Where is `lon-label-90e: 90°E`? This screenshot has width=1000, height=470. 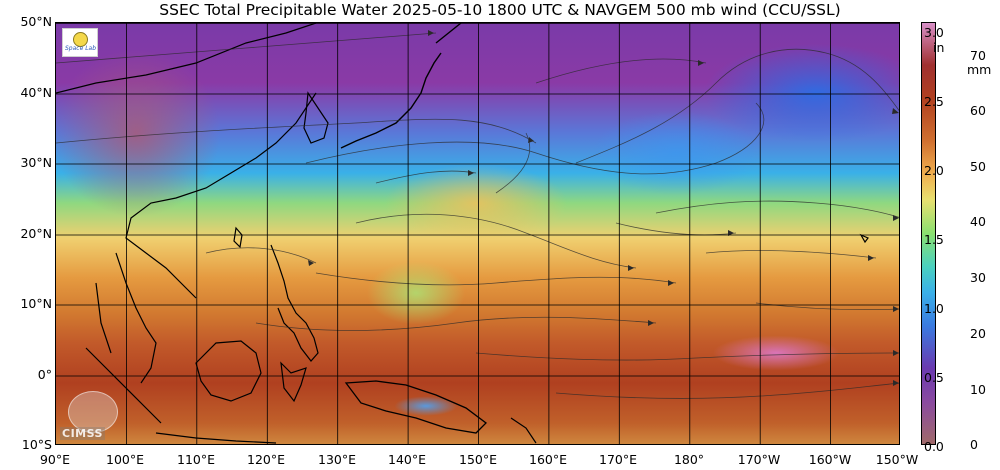 lon-label-90e: 90°E is located at coordinates (55, 459).